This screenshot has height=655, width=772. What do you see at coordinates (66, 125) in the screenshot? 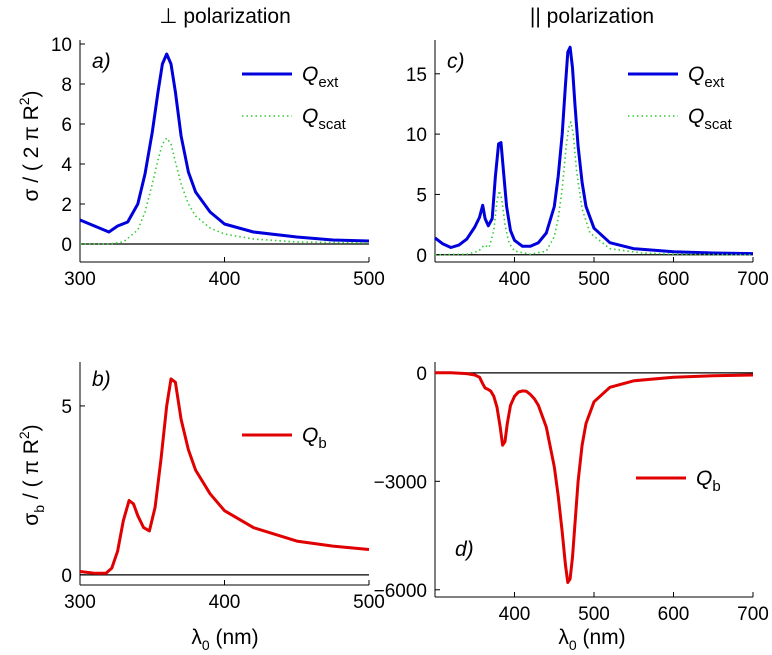
I see `y-tick-label: 6` at bounding box center [66, 125].